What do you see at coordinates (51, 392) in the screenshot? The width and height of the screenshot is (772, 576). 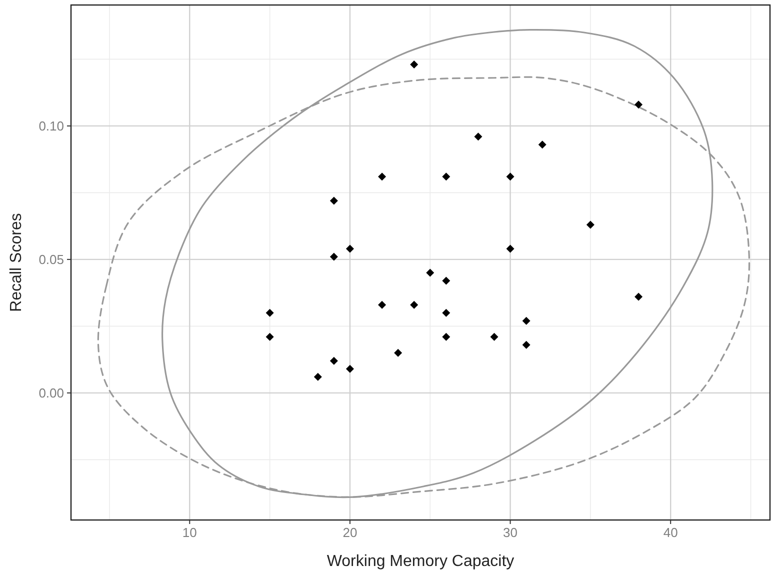 I see `y-tick-label: 0.00` at bounding box center [51, 392].